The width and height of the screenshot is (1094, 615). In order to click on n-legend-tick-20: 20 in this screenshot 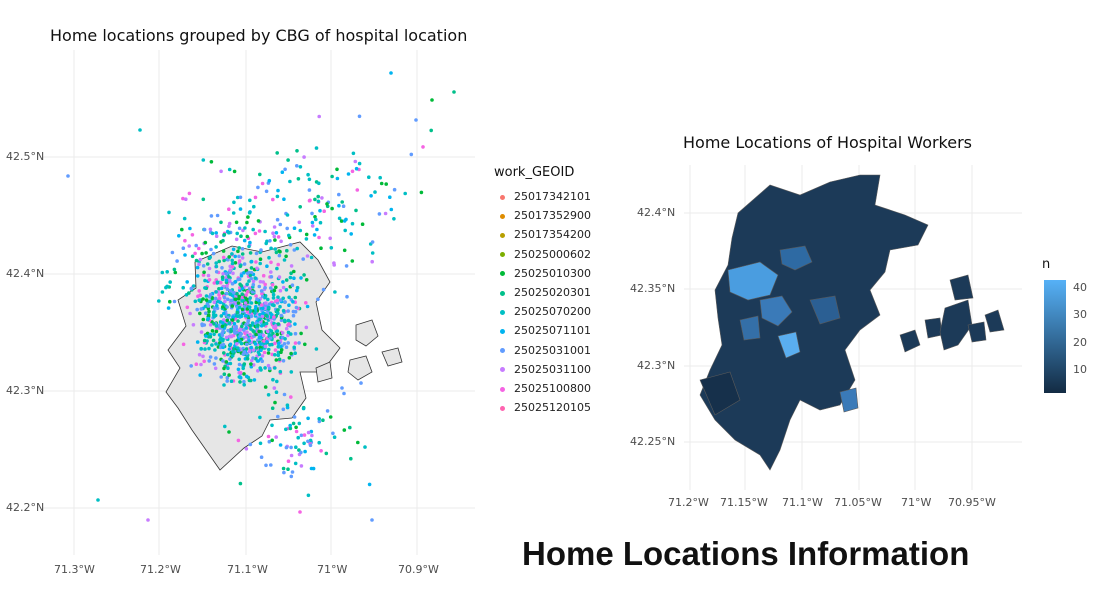, I will do `click(1080, 342)`.